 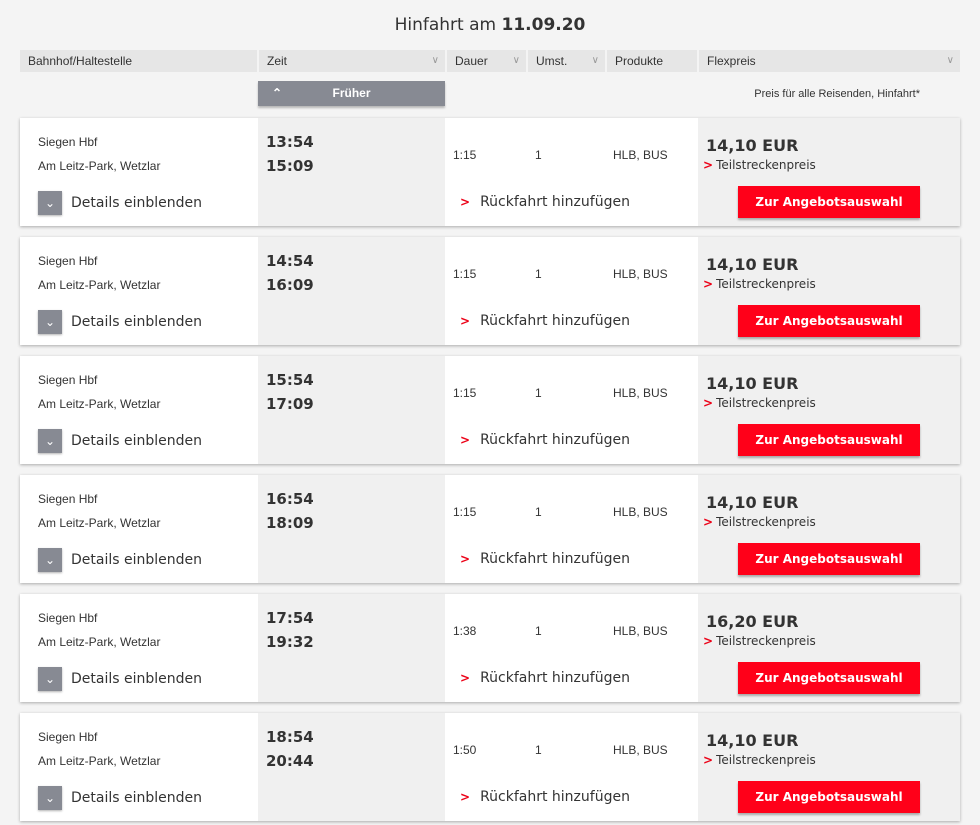 What do you see at coordinates (138, 61) in the screenshot?
I see `column-header-station: Bahnhof/Haltestelle` at bounding box center [138, 61].